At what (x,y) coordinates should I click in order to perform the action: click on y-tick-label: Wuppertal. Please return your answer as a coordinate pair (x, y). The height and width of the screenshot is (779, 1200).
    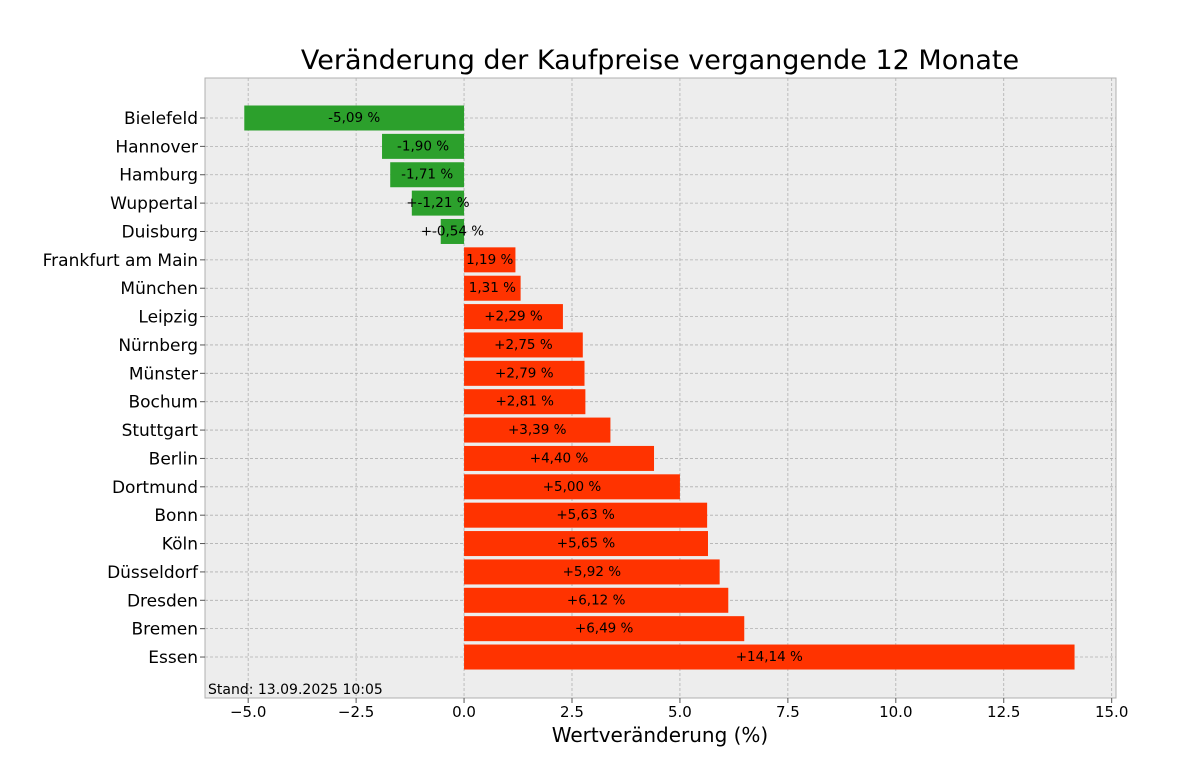
    Looking at the image, I should click on (154, 204).